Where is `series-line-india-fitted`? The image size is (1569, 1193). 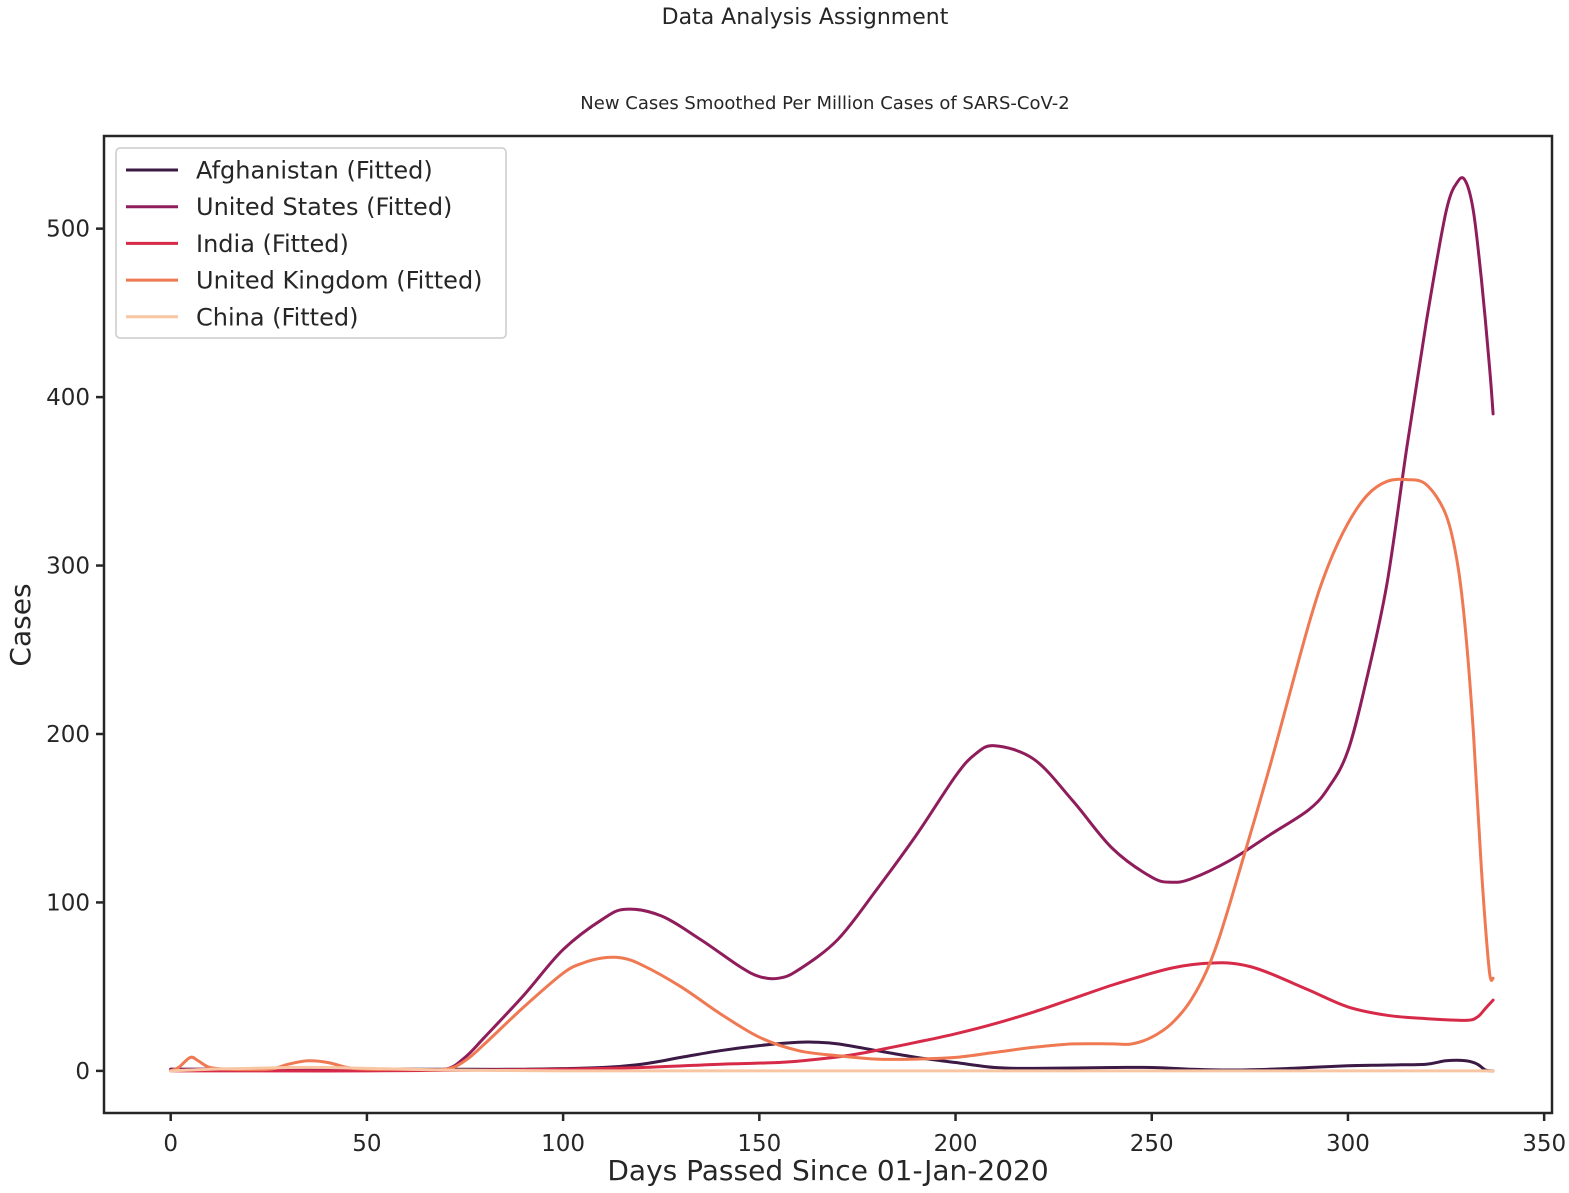
series-line-india-fitted is located at coordinates (832, 1017).